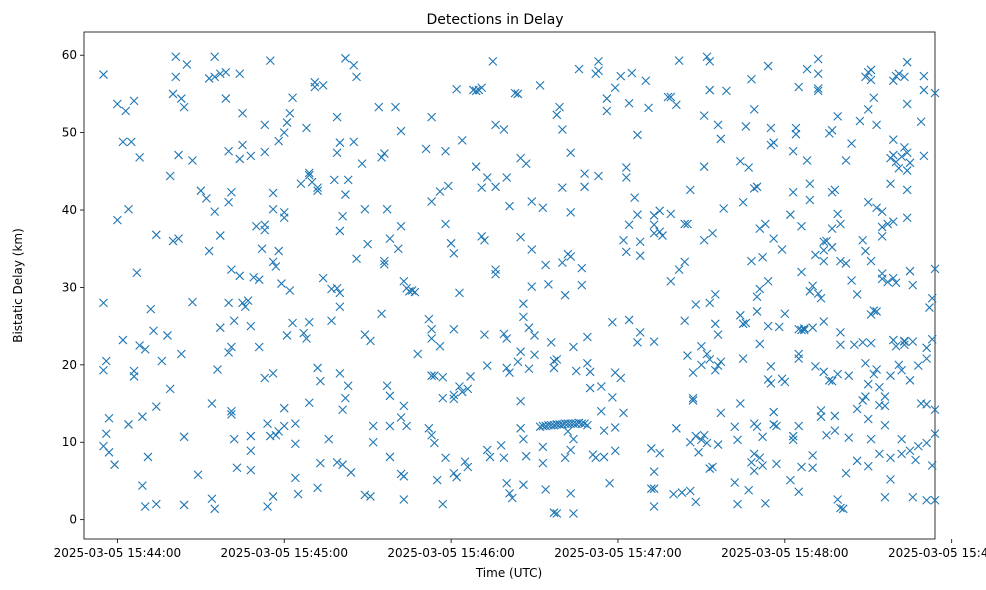 This screenshot has width=986, height=590. Describe the element at coordinates (69, 210) in the screenshot. I see `y-tick-label: 40` at that location.